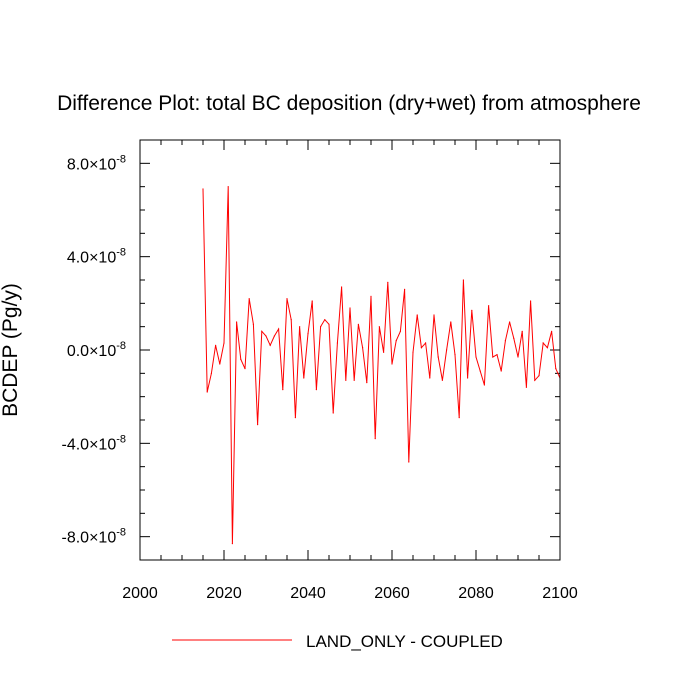  Describe the element at coordinates (560, 593) in the screenshot. I see `x-tick-label: 2100` at that location.